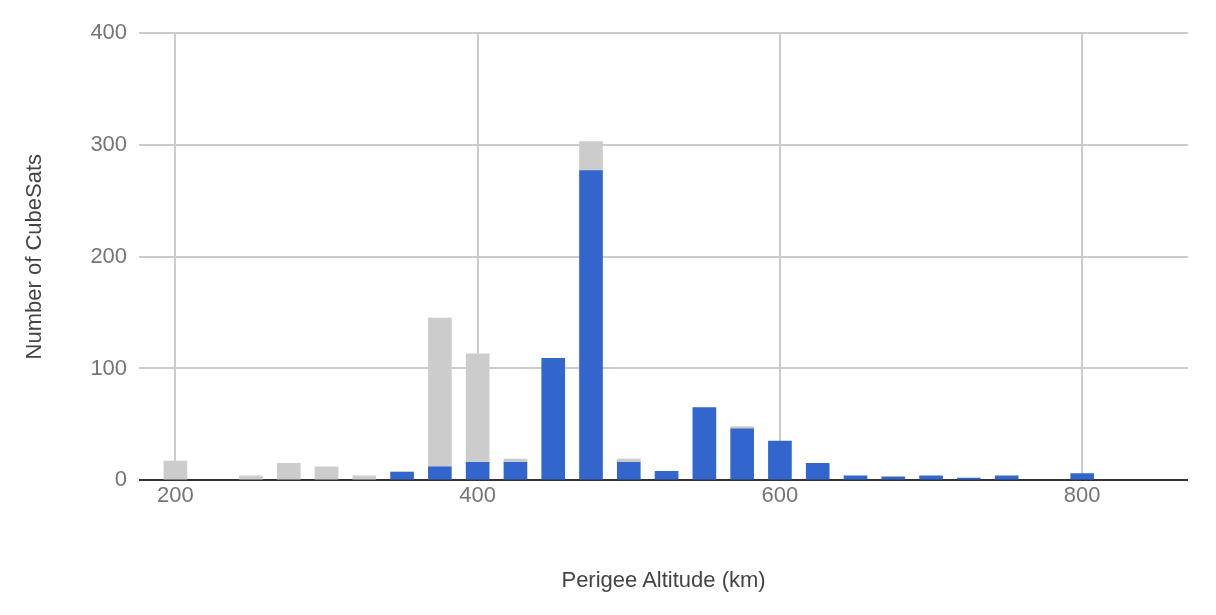  What do you see at coordinates (780, 495) in the screenshot?
I see `x-tick-label: 600` at bounding box center [780, 495].